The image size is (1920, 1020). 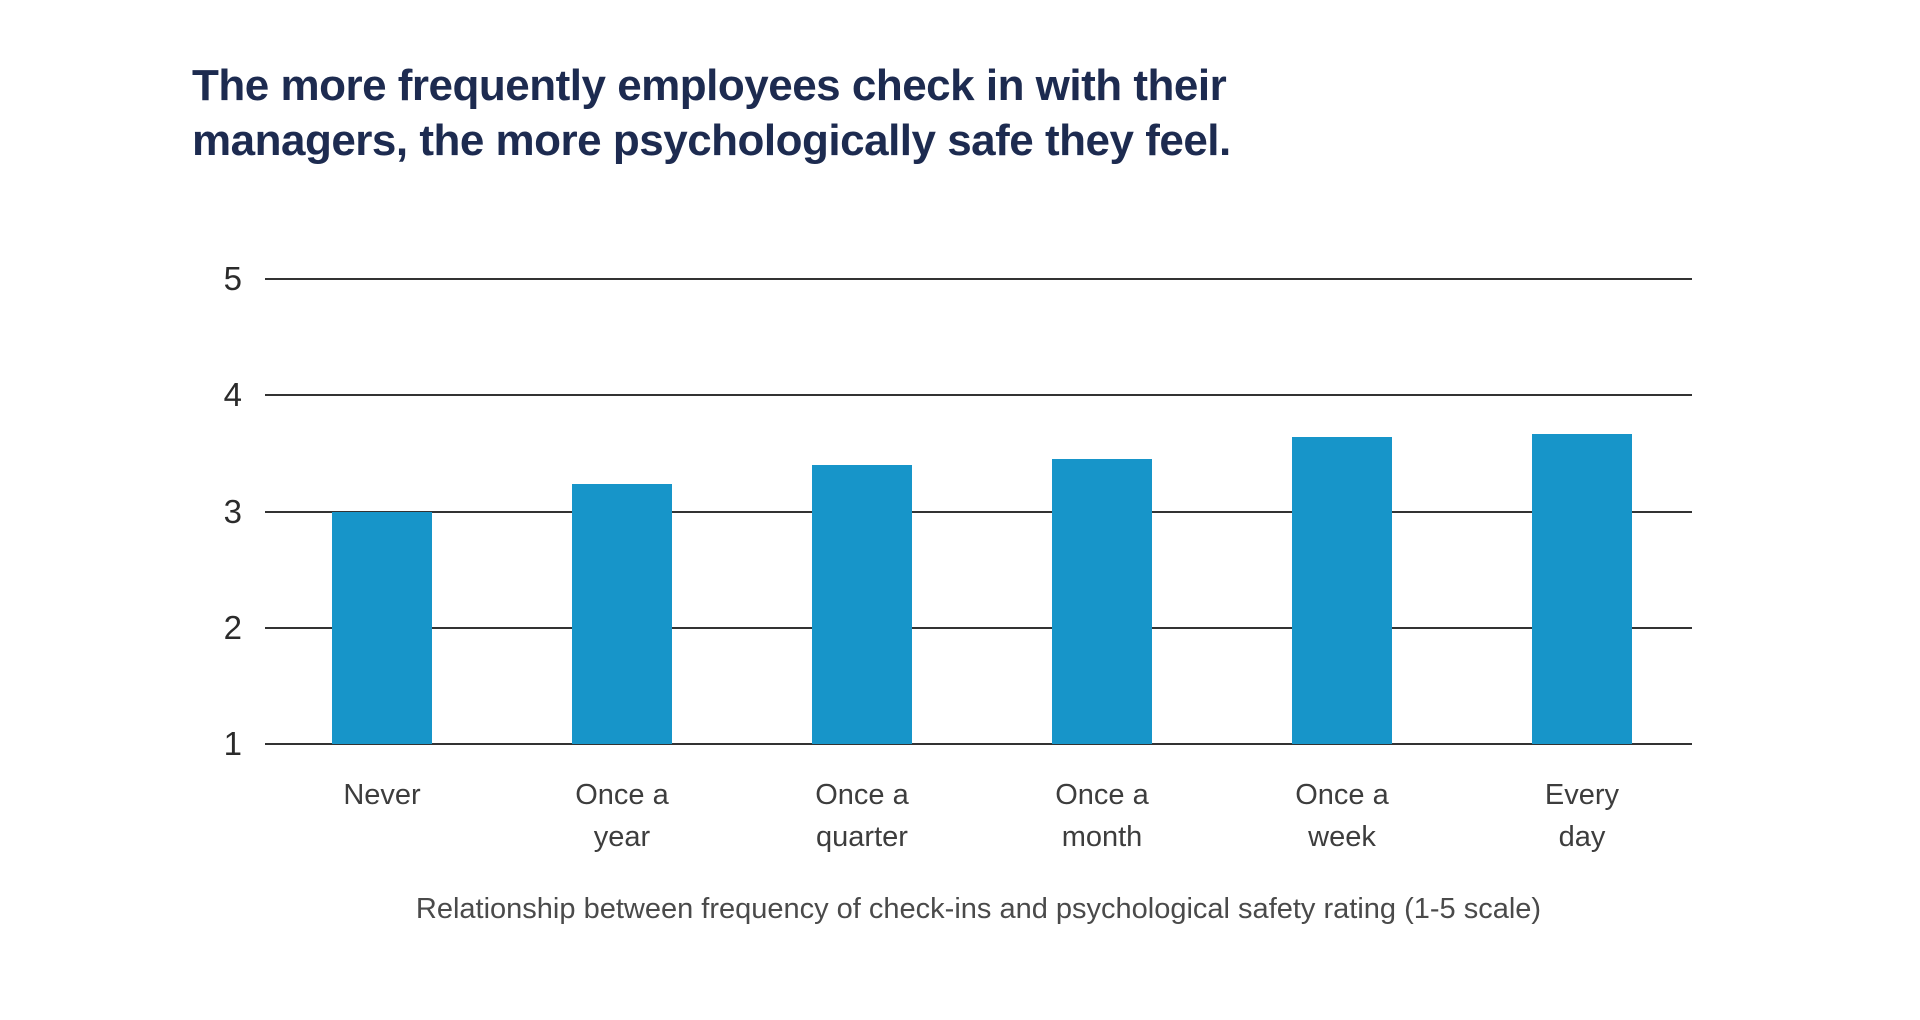 What do you see at coordinates (1342, 816) in the screenshot?
I see `x-label-once-a-week: Once a week` at bounding box center [1342, 816].